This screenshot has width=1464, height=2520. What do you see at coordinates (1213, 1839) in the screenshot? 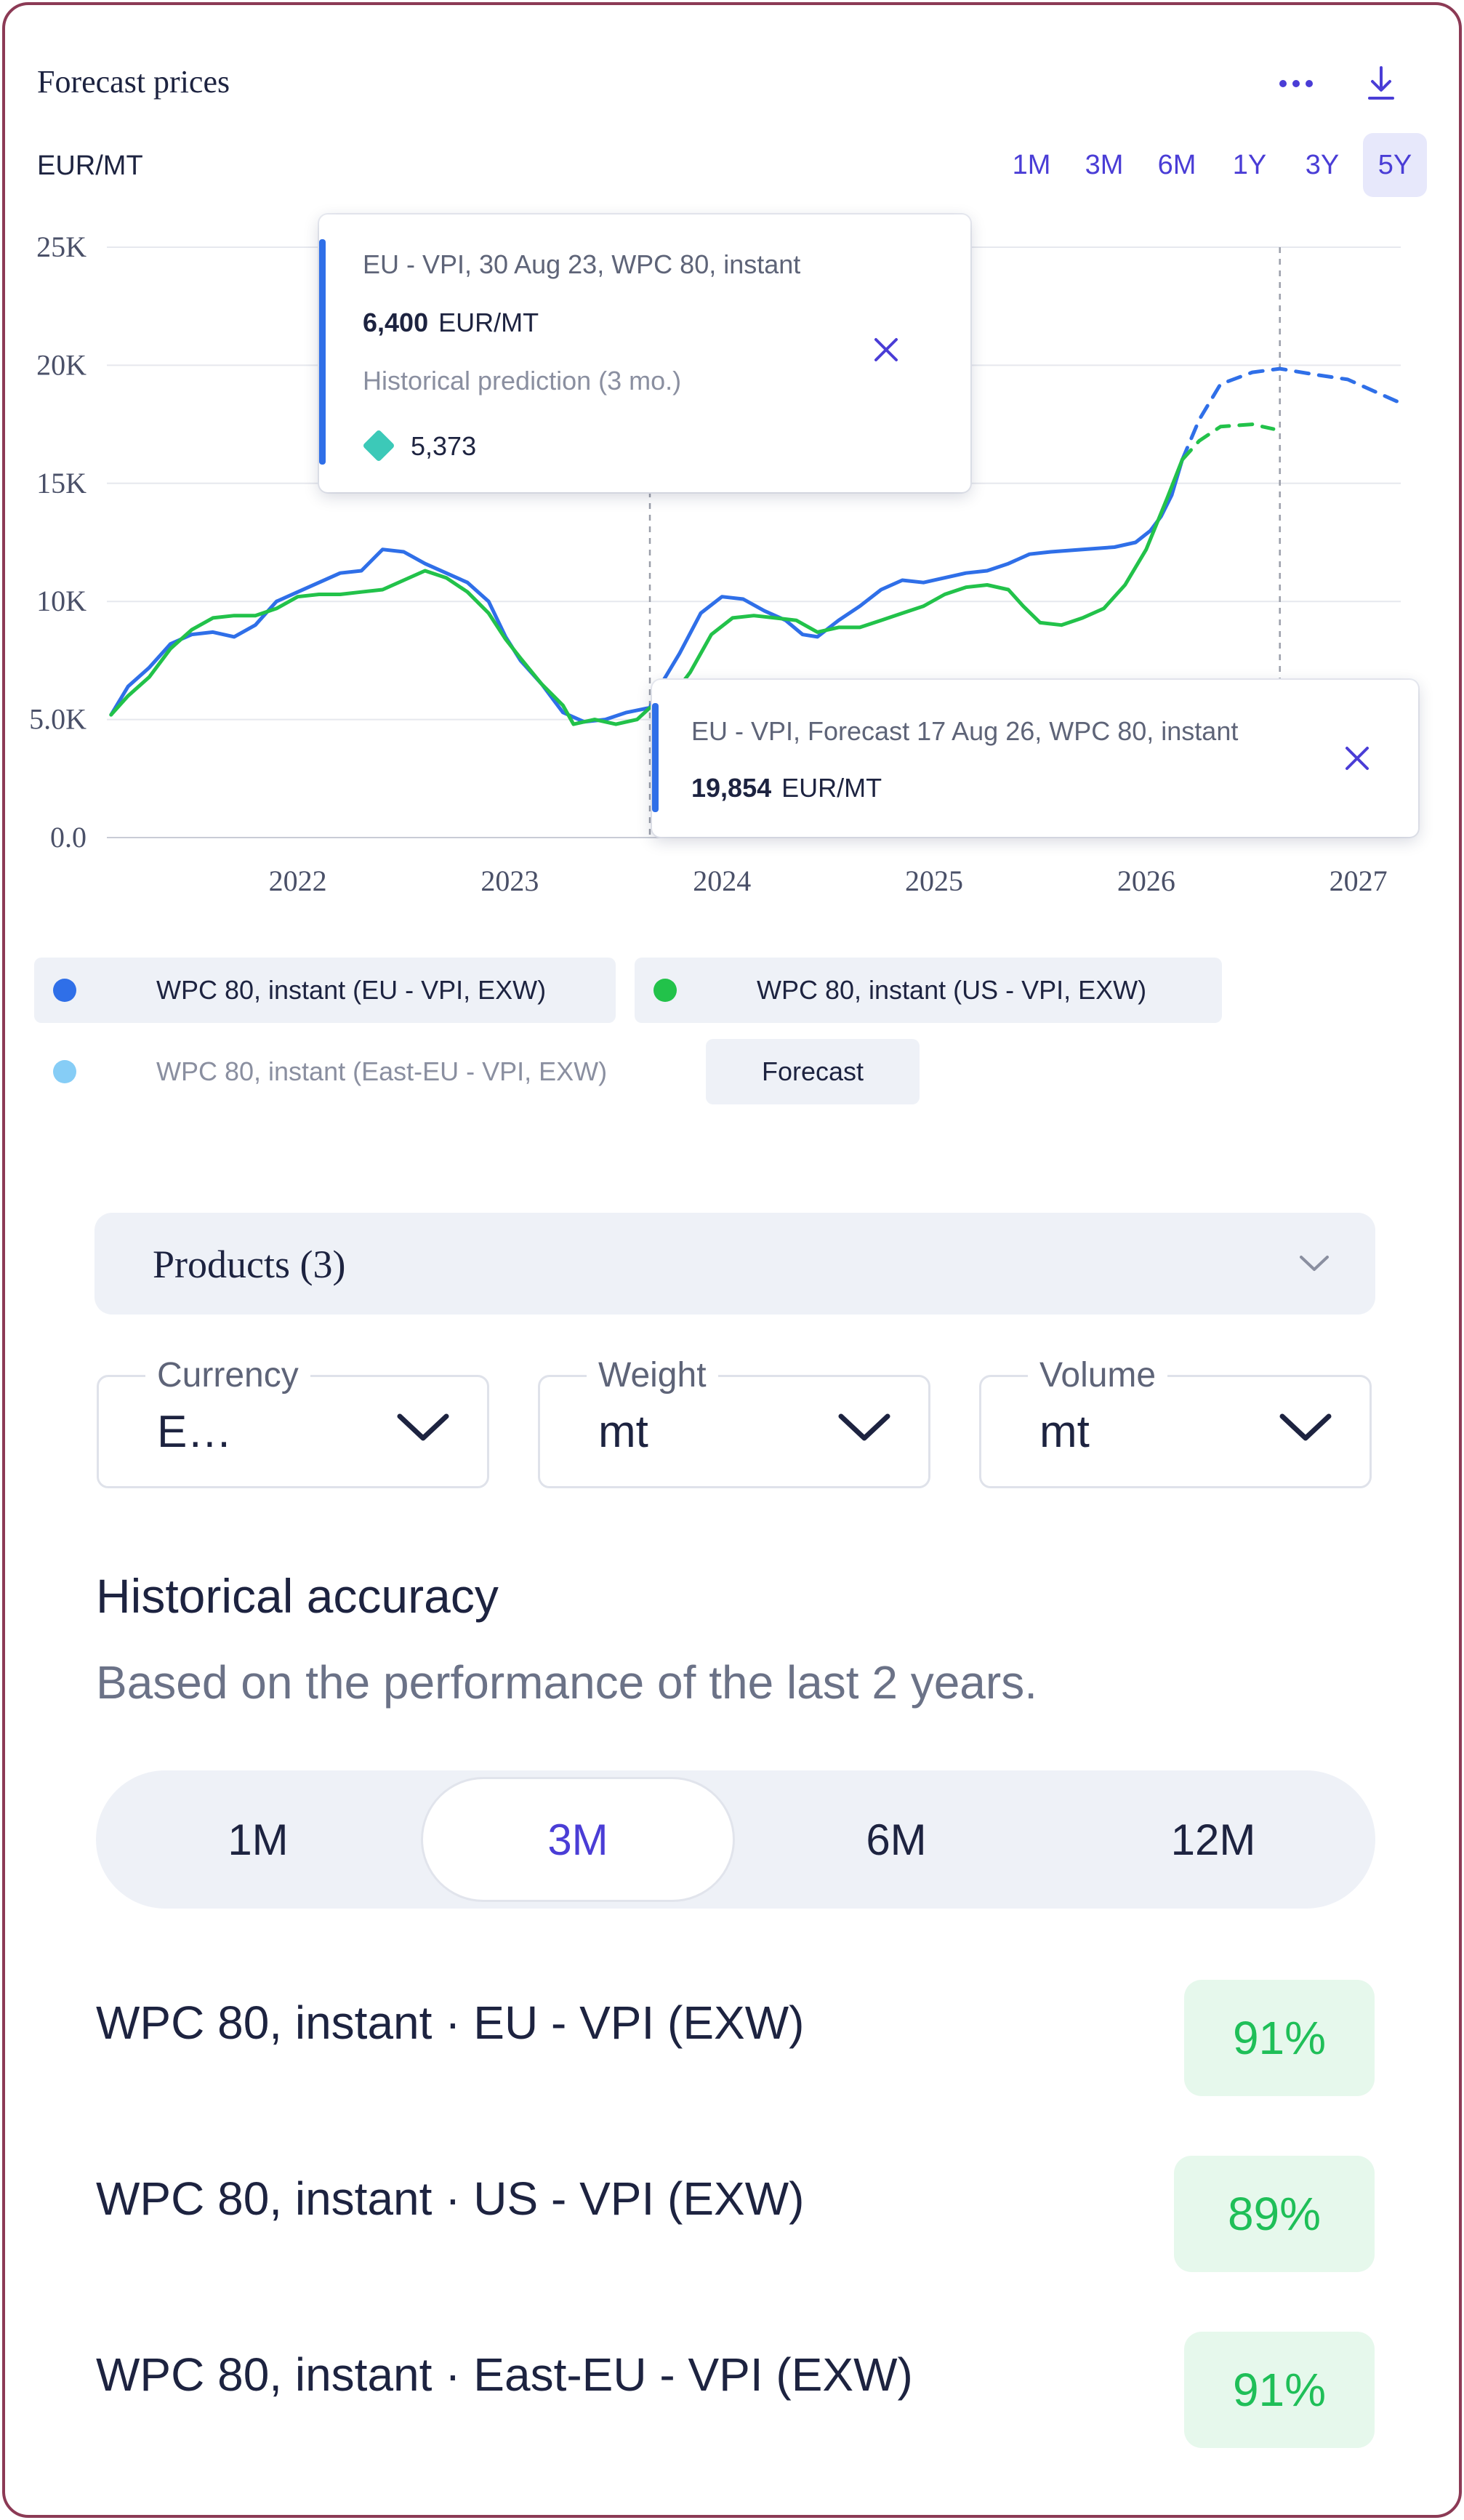
I see `period-12m-button: 12M` at bounding box center [1213, 1839].